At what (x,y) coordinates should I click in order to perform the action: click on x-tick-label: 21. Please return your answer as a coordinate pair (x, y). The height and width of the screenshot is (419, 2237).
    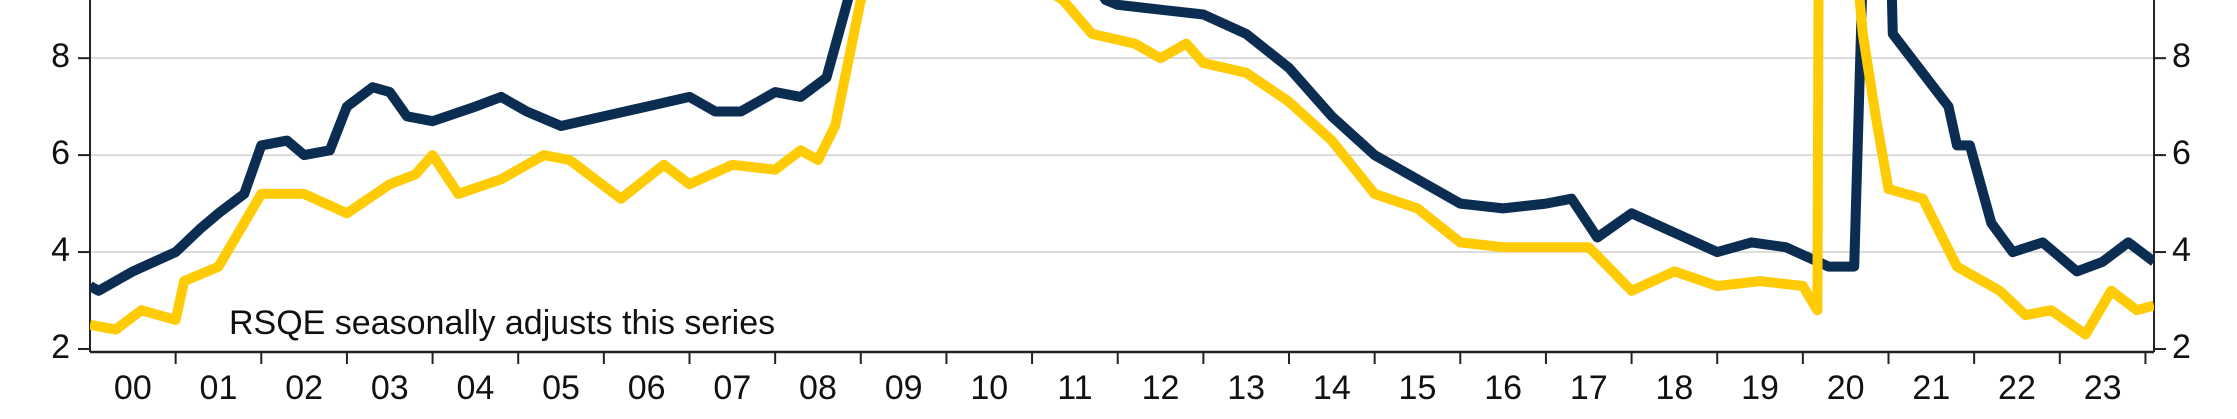
    Looking at the image, I should click on (1931, 388).